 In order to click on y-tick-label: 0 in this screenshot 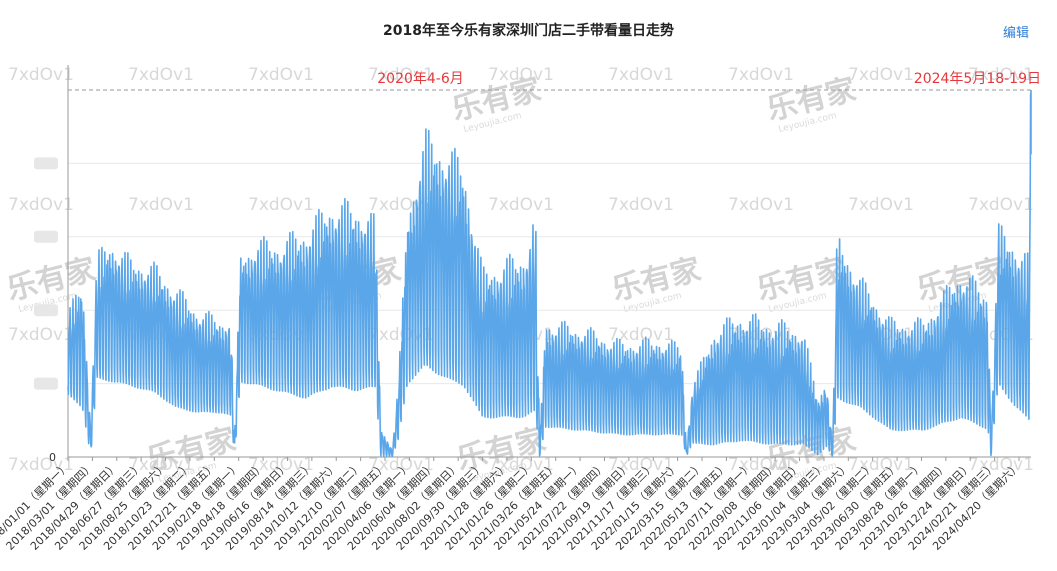, I will do `click(52, 457)`.